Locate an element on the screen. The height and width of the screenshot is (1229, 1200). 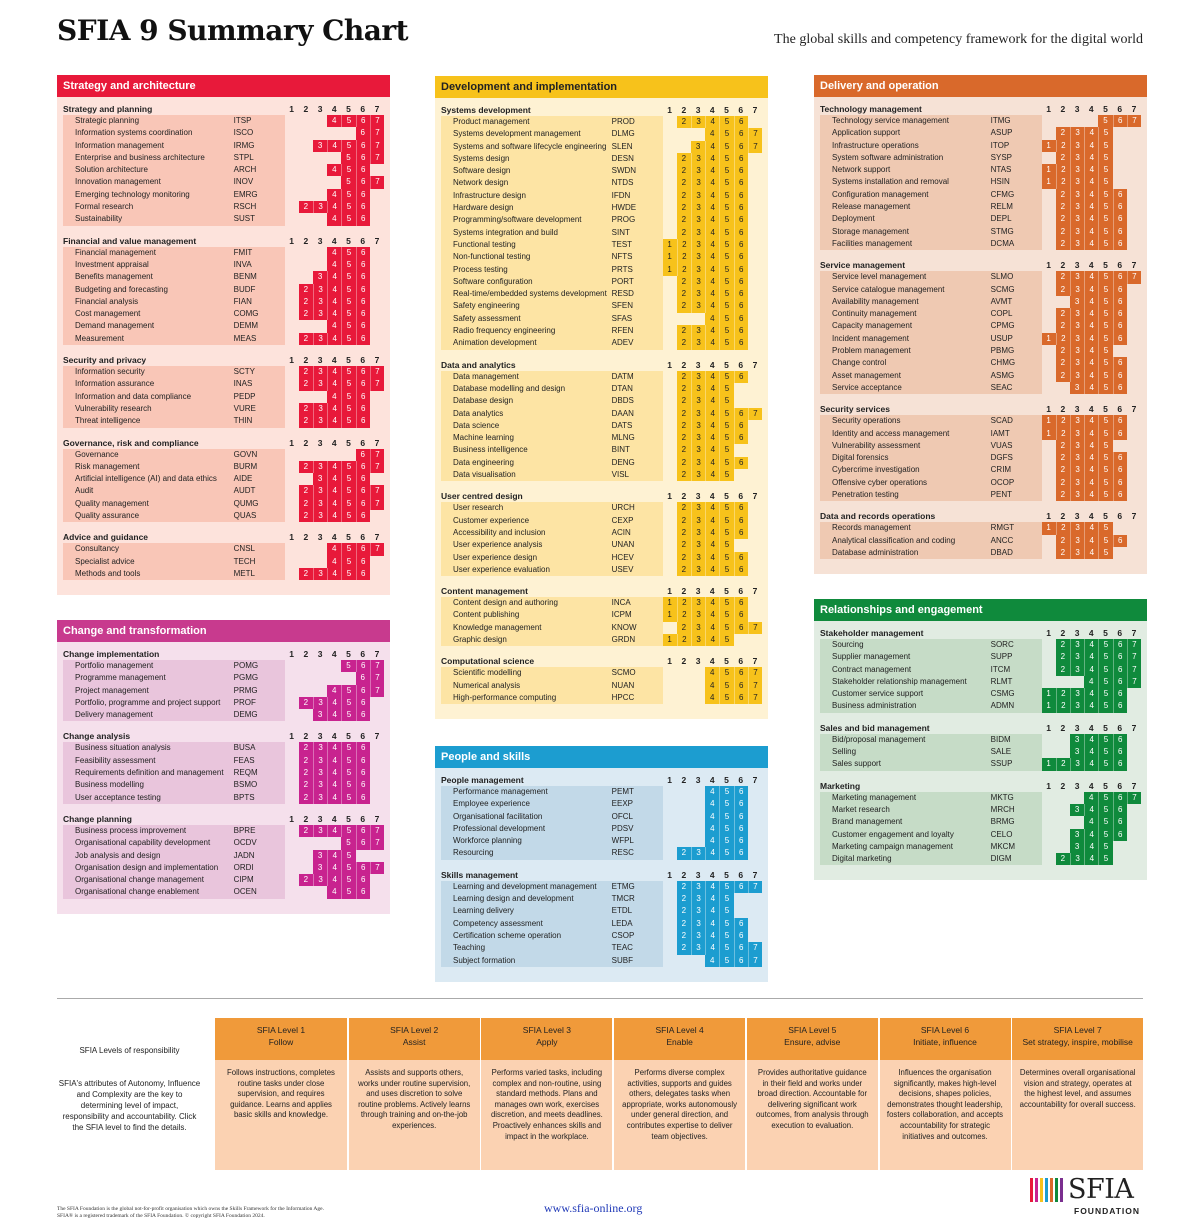
skill-row-vuas: Vulnerability assessment VUAS 2 3 4 5 is located at coordinates (980, 446).